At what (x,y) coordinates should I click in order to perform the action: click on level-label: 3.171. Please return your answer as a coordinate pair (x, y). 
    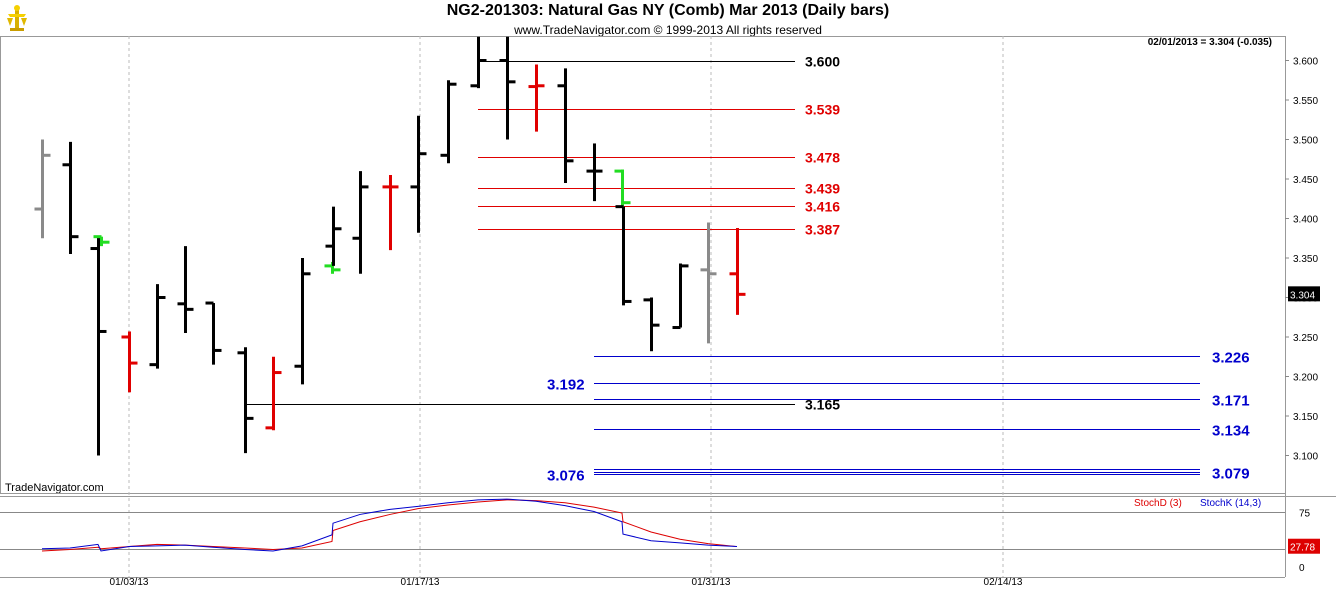
    Looking at the image, I should click on (1231, 401).